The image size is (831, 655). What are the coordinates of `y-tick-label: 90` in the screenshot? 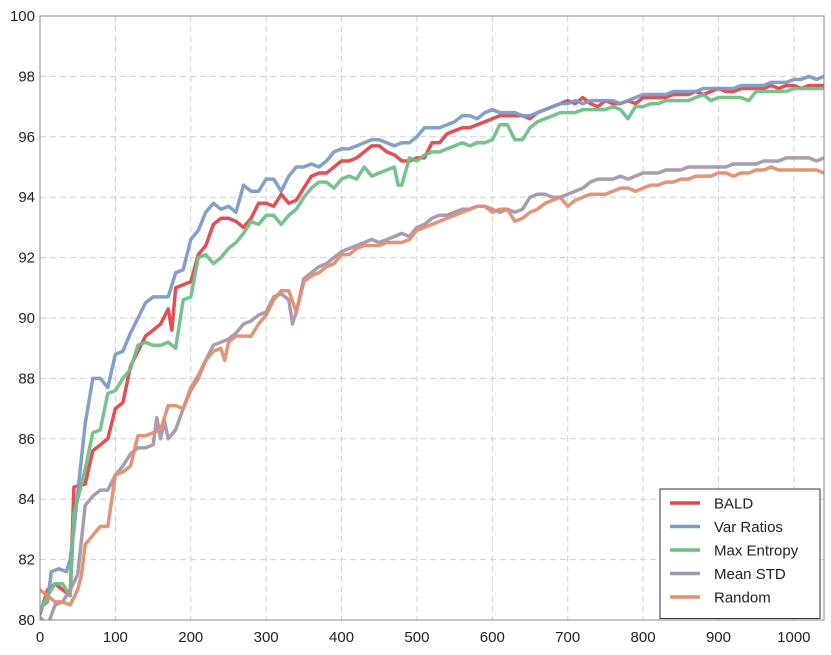 It's located at (26, 318).